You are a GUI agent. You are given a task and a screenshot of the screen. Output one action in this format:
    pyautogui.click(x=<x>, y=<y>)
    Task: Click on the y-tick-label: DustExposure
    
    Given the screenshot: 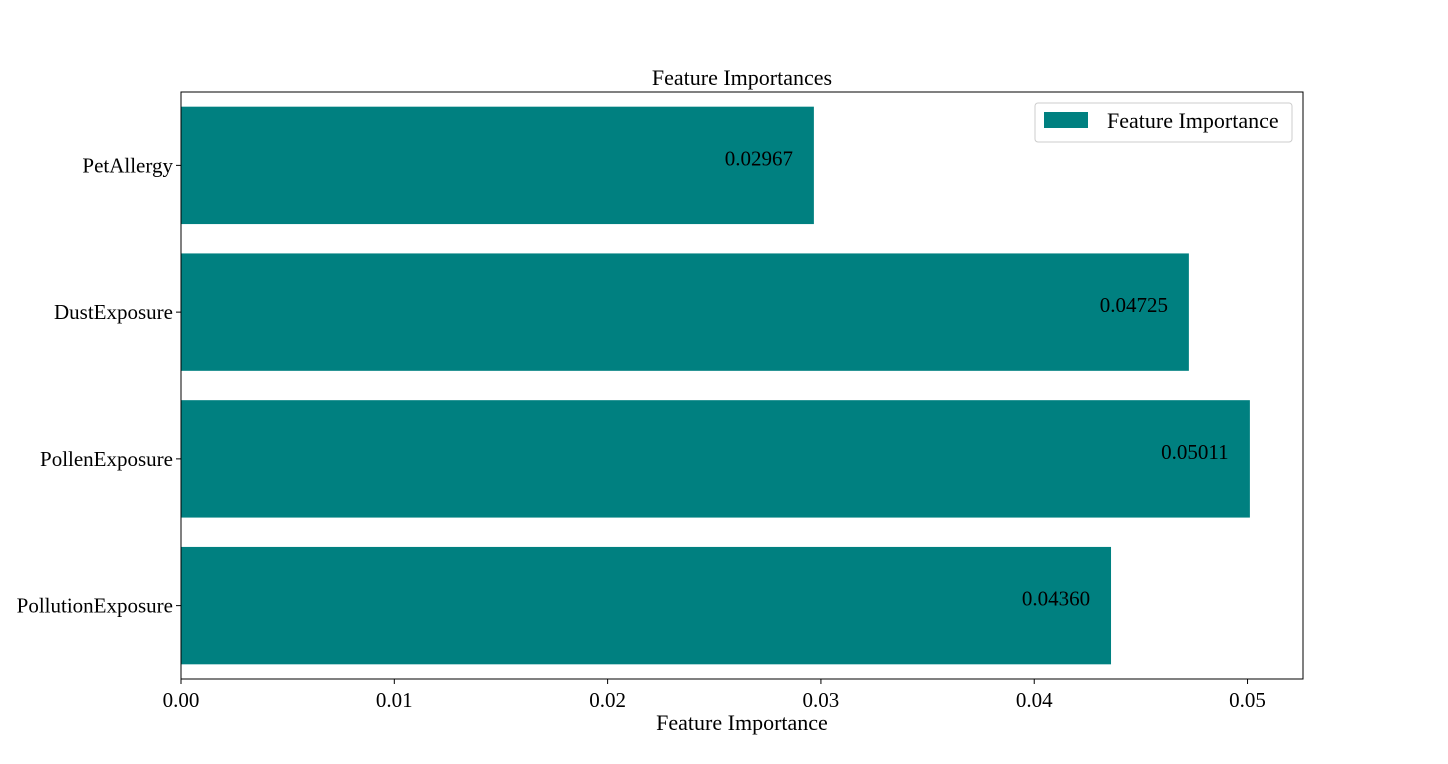 What is the action you would take?
    pyautogui.click(x=113, y=312)
    